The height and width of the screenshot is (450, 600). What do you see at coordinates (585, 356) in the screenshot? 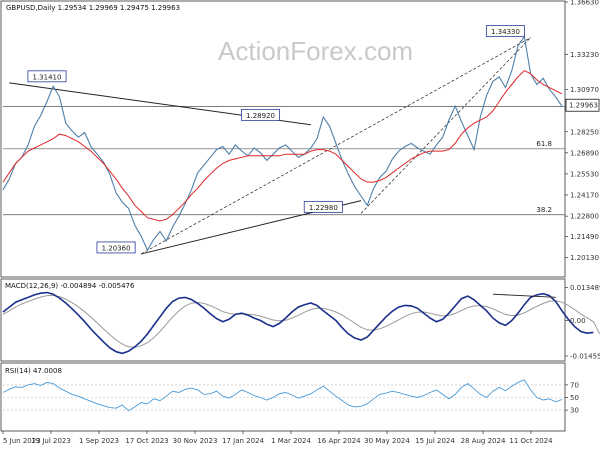
I see `macd-tick-label: -0.014554` at bounding box center [585, 356].